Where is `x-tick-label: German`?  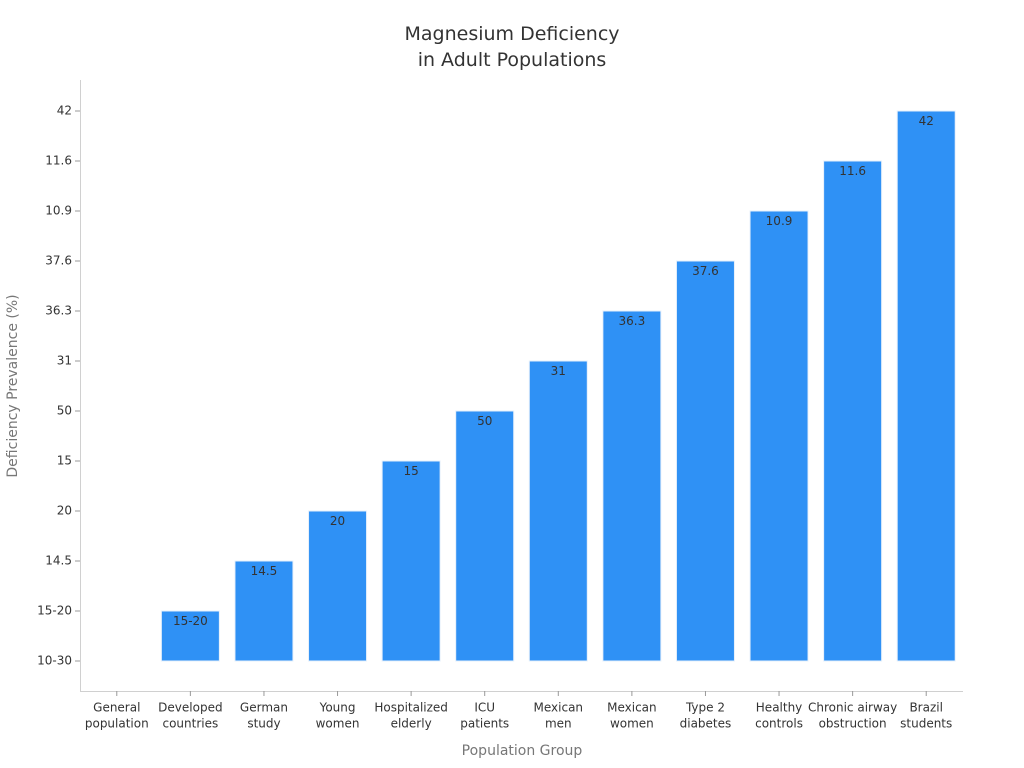 x-tick-label: German is located at coordinates (264, 708).